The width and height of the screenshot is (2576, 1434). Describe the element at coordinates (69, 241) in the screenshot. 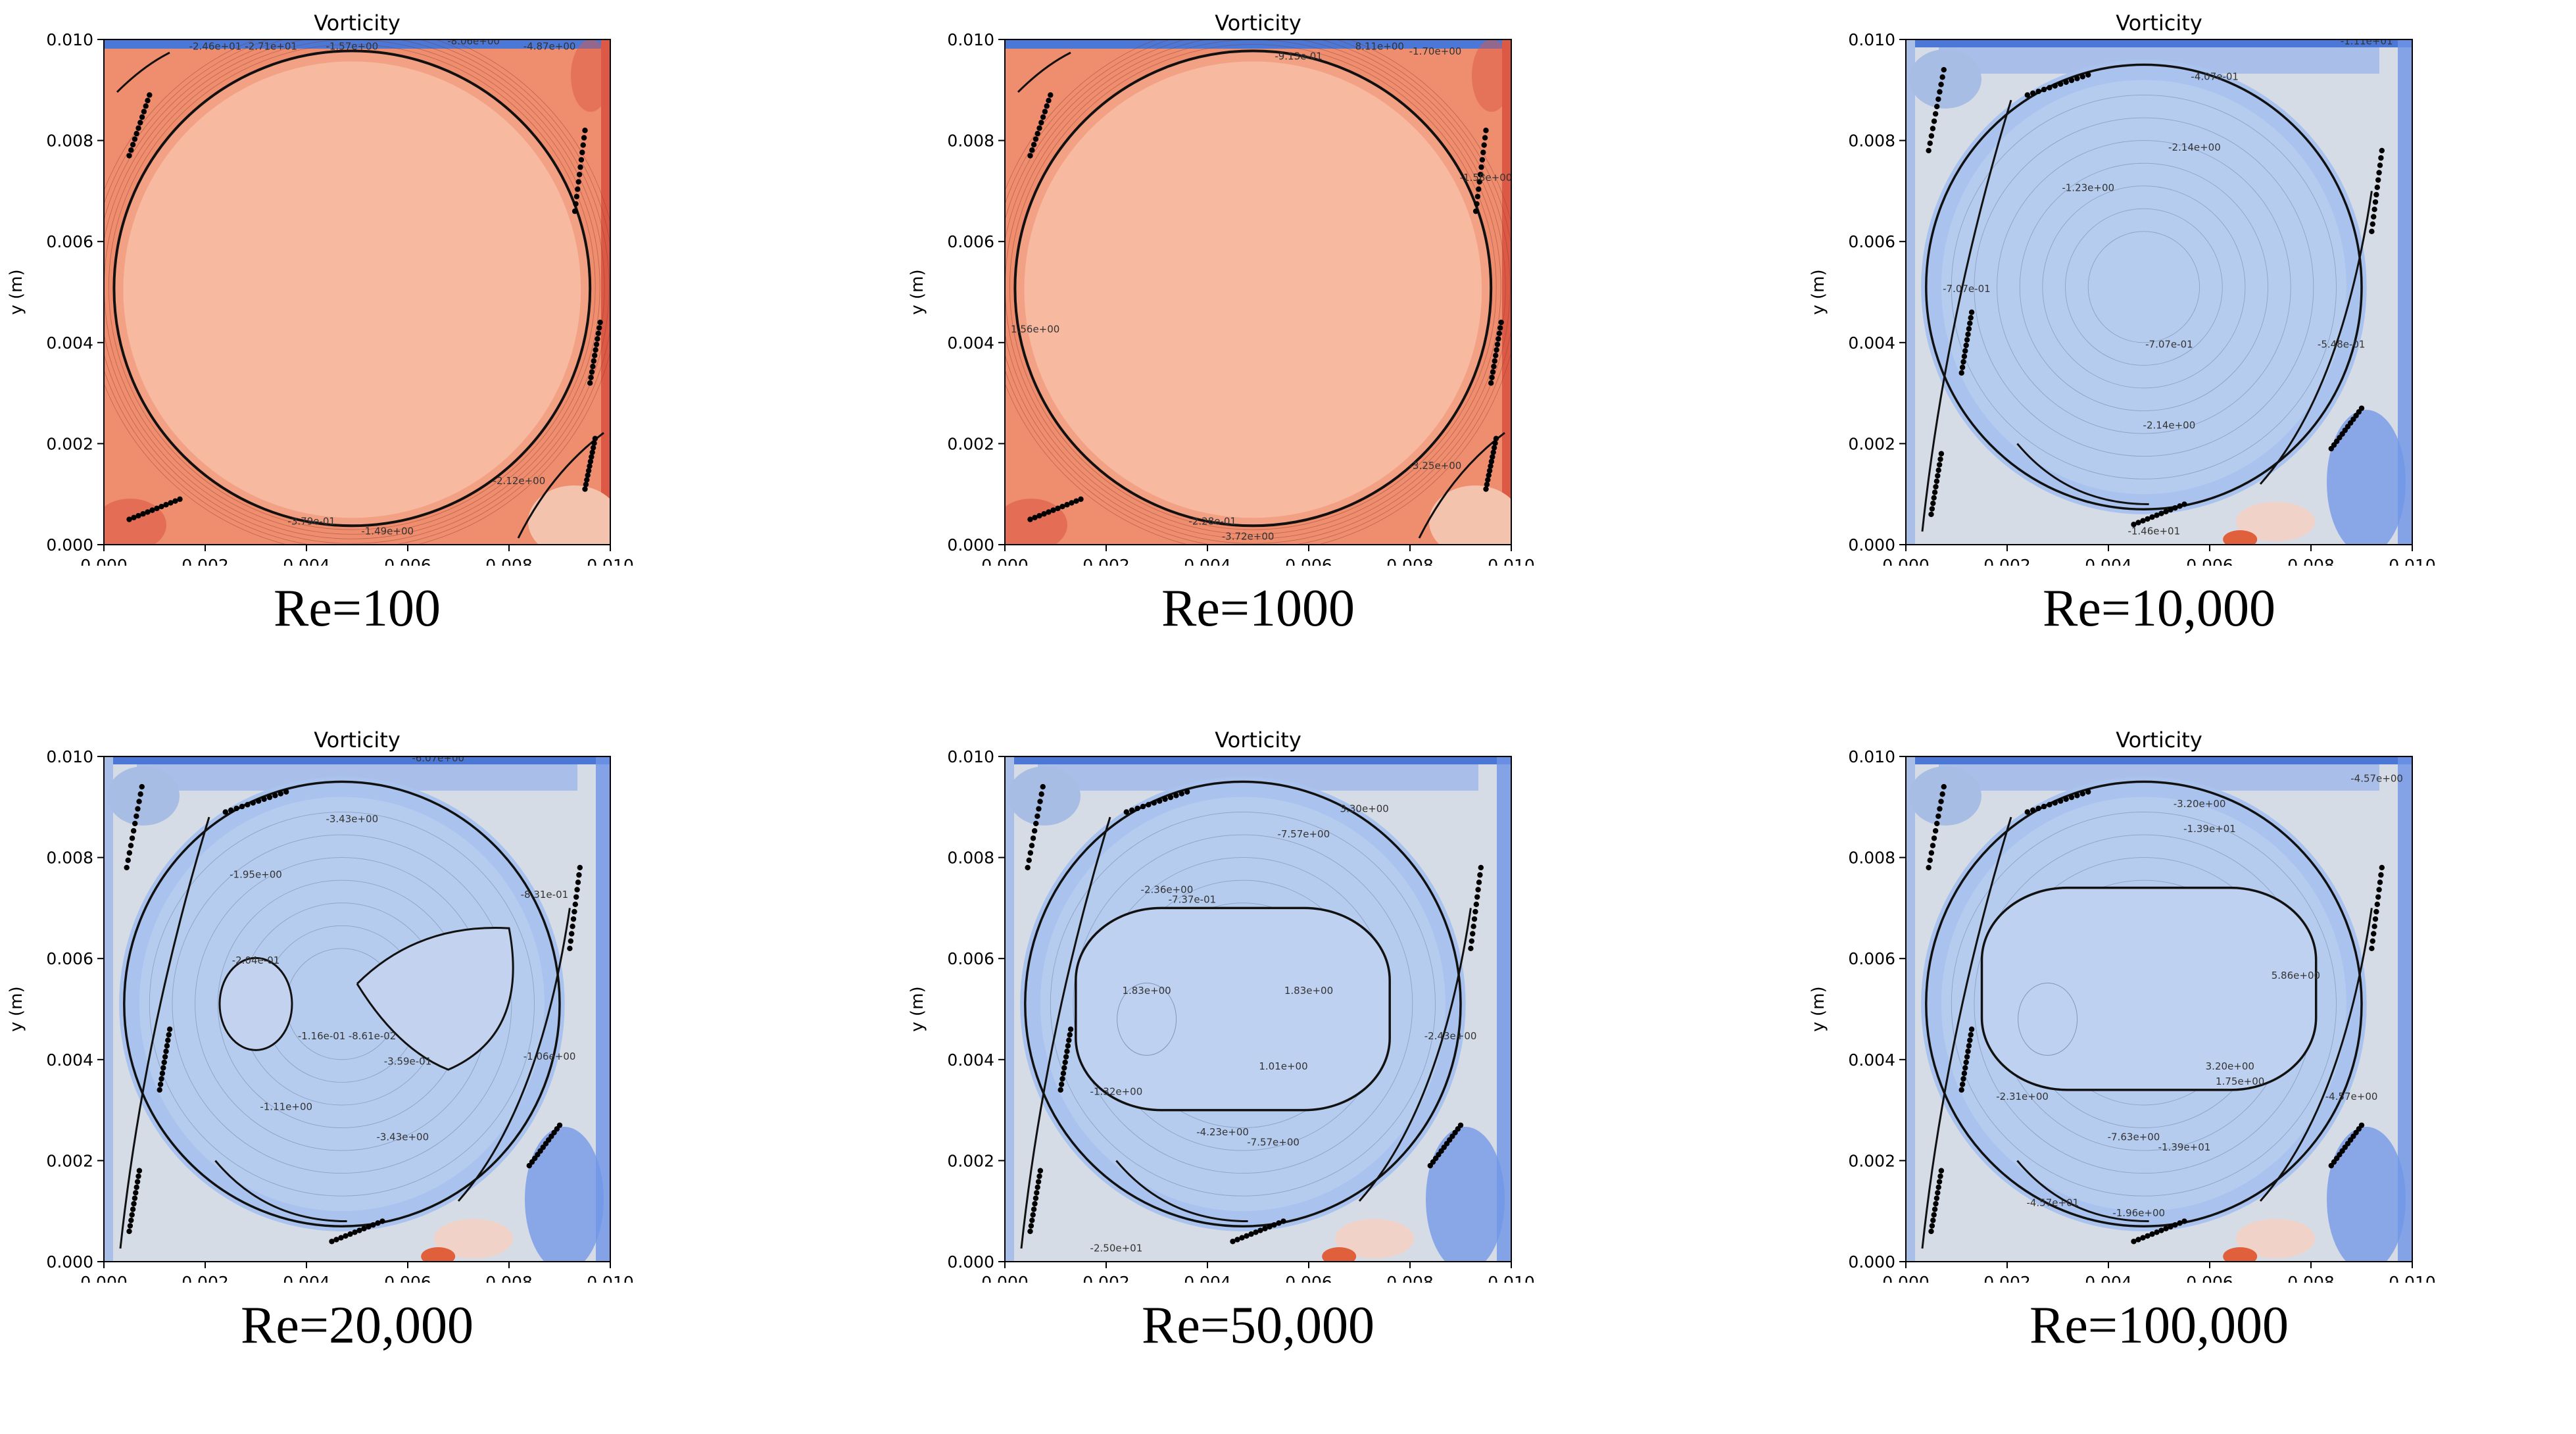

I see `y-tick-label: 0.006` at that location.